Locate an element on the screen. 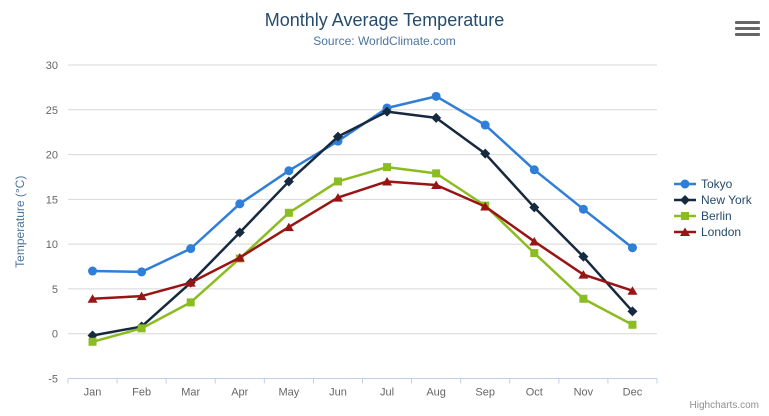  legend-item-tokyo: Tokyo is located at coordinates (713, 184).